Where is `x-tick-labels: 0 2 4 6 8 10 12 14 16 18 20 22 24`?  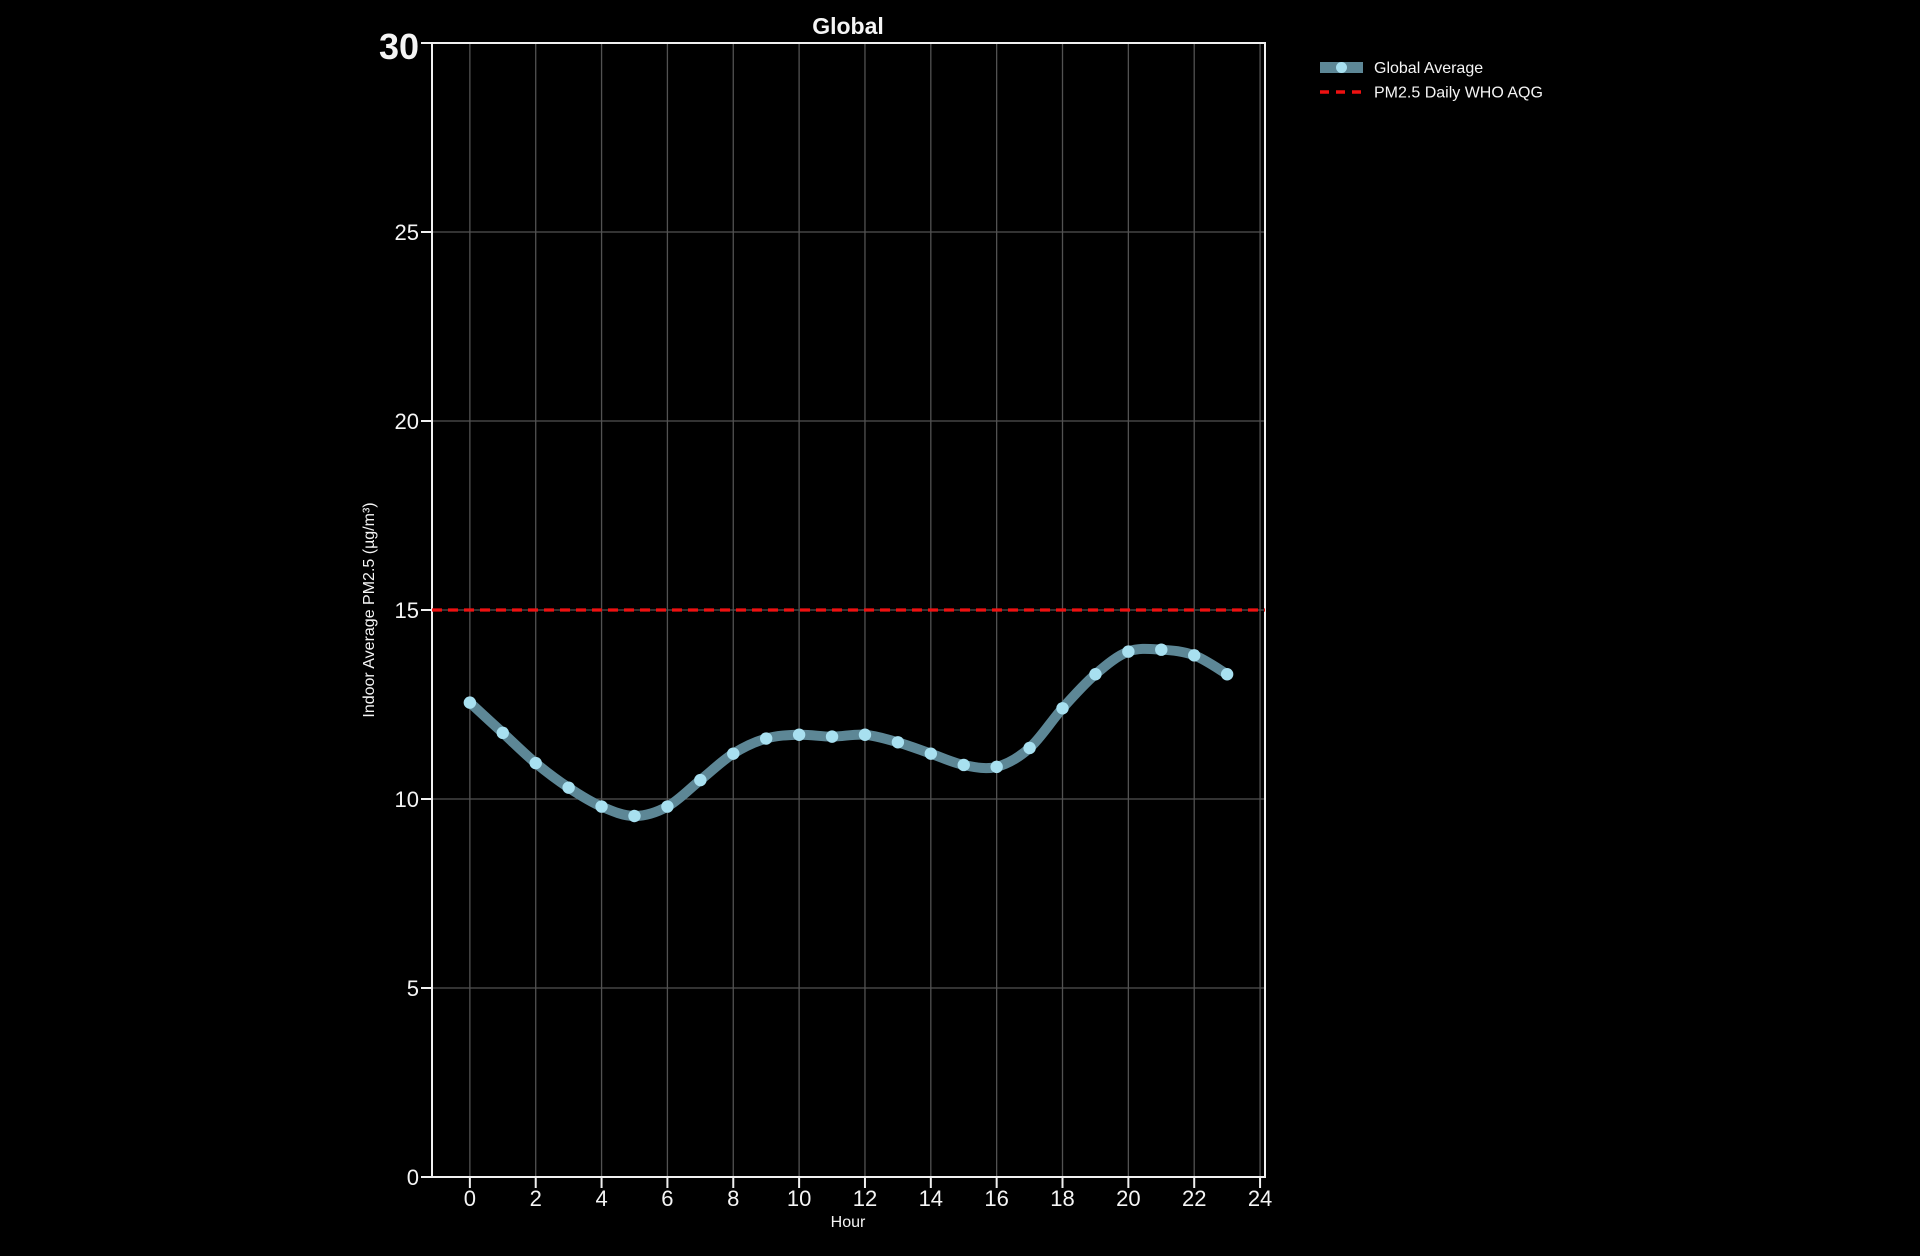 x-tick-labels: 0 2 4 6 8 10 12 14 16 18 20 22 24 is located at coordinates (868, 1198).